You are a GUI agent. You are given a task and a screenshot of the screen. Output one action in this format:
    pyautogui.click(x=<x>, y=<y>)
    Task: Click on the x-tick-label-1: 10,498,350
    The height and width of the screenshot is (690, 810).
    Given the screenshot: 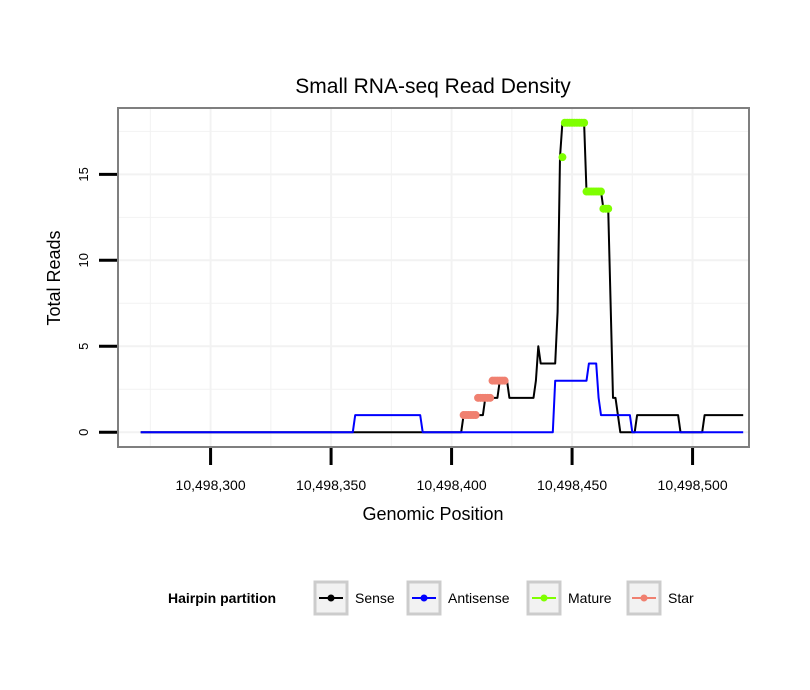 What is the action you would take?
    pyautogui.click(x=331, y=485)
    